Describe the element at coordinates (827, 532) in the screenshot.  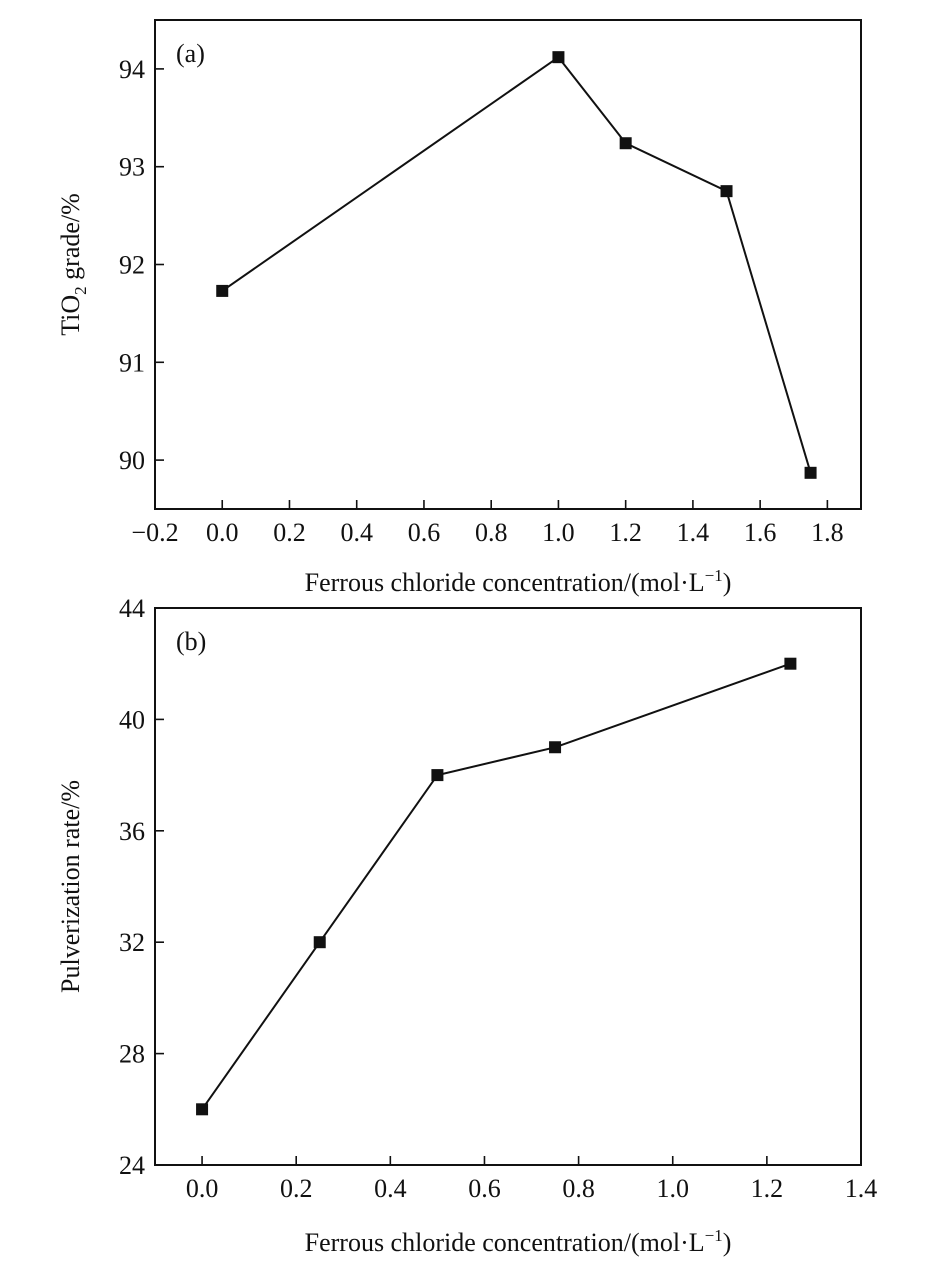
I see `x-tick-label: 1.8` at that location.